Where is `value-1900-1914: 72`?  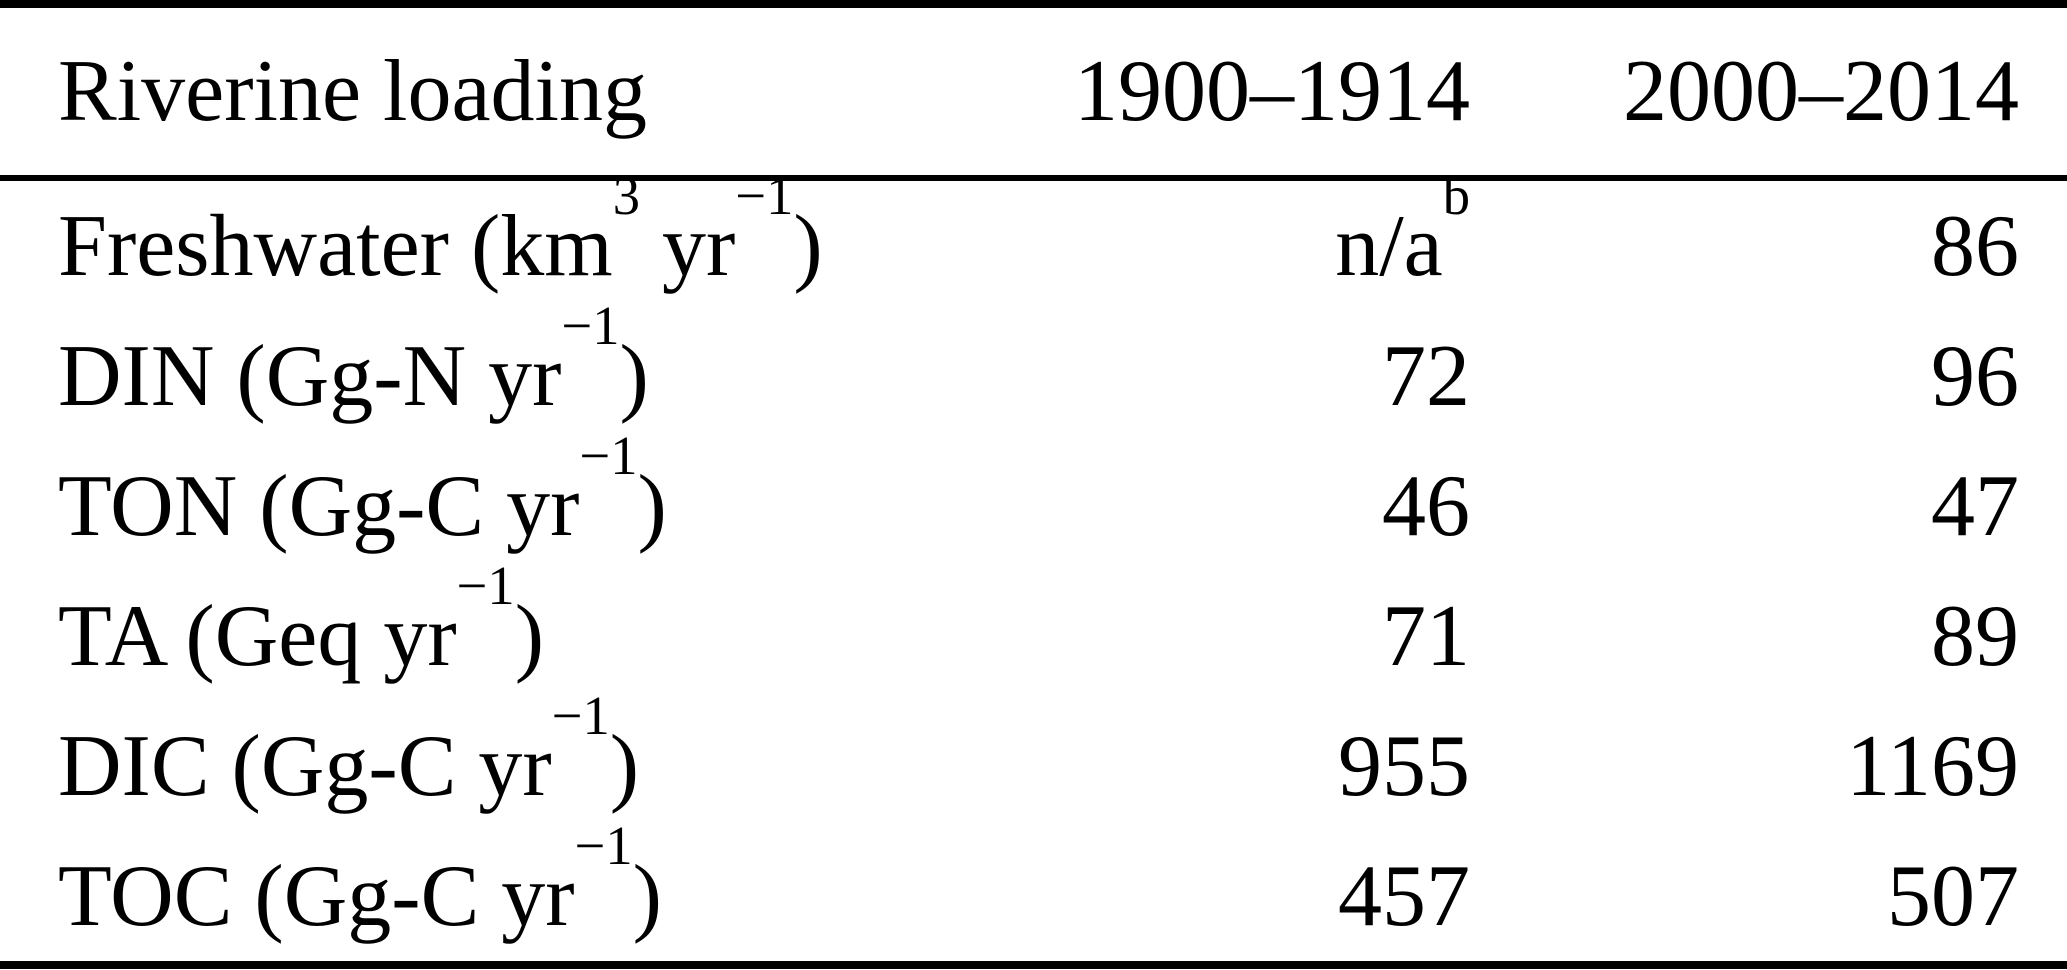 value-1900-1914: 72 is located at coordinates (1426, 376).